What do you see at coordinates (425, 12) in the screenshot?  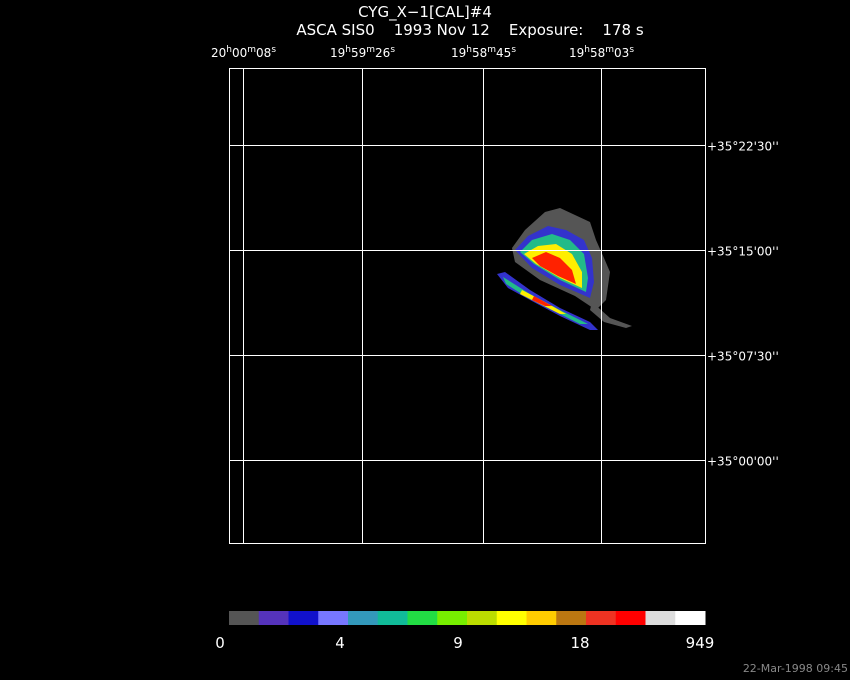 I see `title: CYG_X−1[CAL]#4` at bounding box center [425, 12].